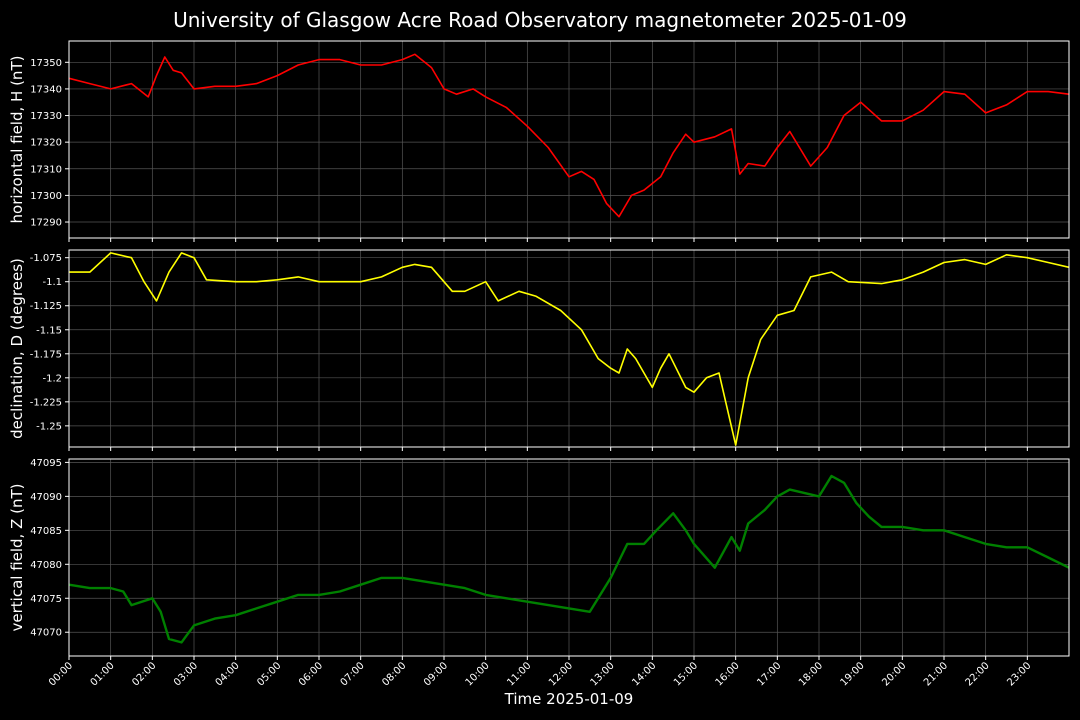 This screenshot has width=1080, height=720. I want to click on x-tick-label: 20:00, so click(894, 674).